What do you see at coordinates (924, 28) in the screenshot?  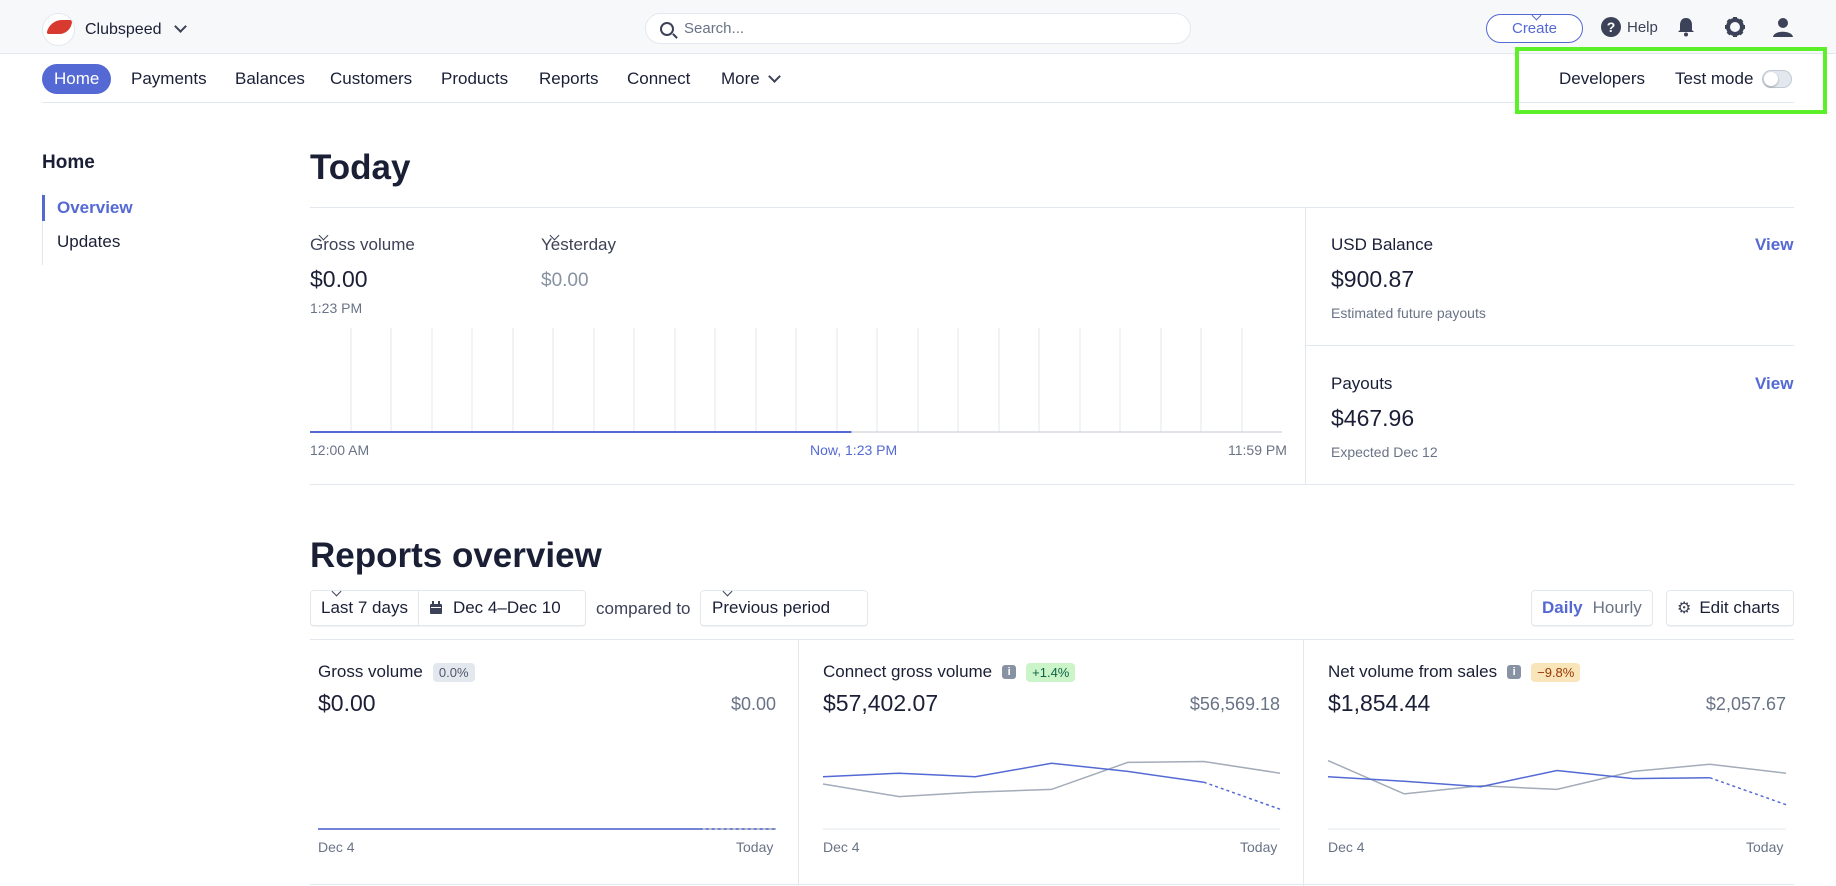 I see `search-input` at bounding box center [924, 28].